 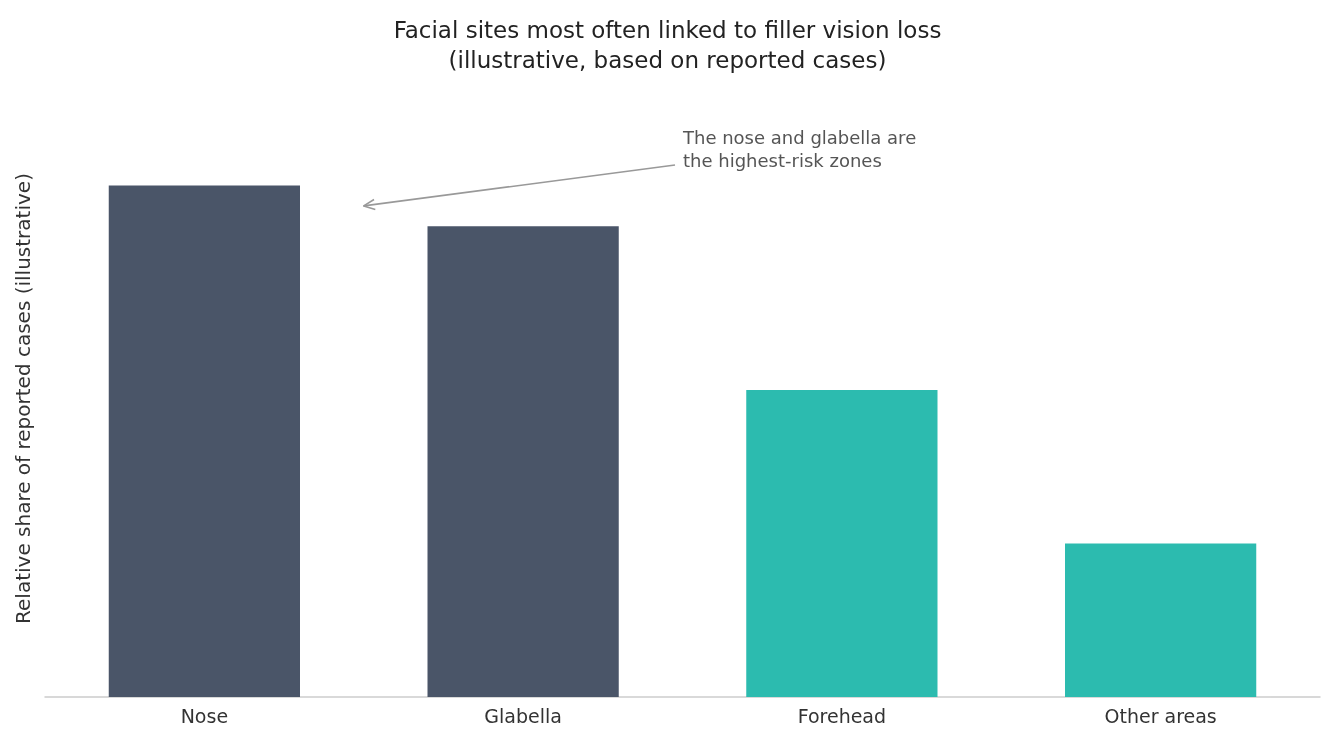 I want to click on text: The nose and glabella are the highest-risk zones, so click(x=799, y=149).